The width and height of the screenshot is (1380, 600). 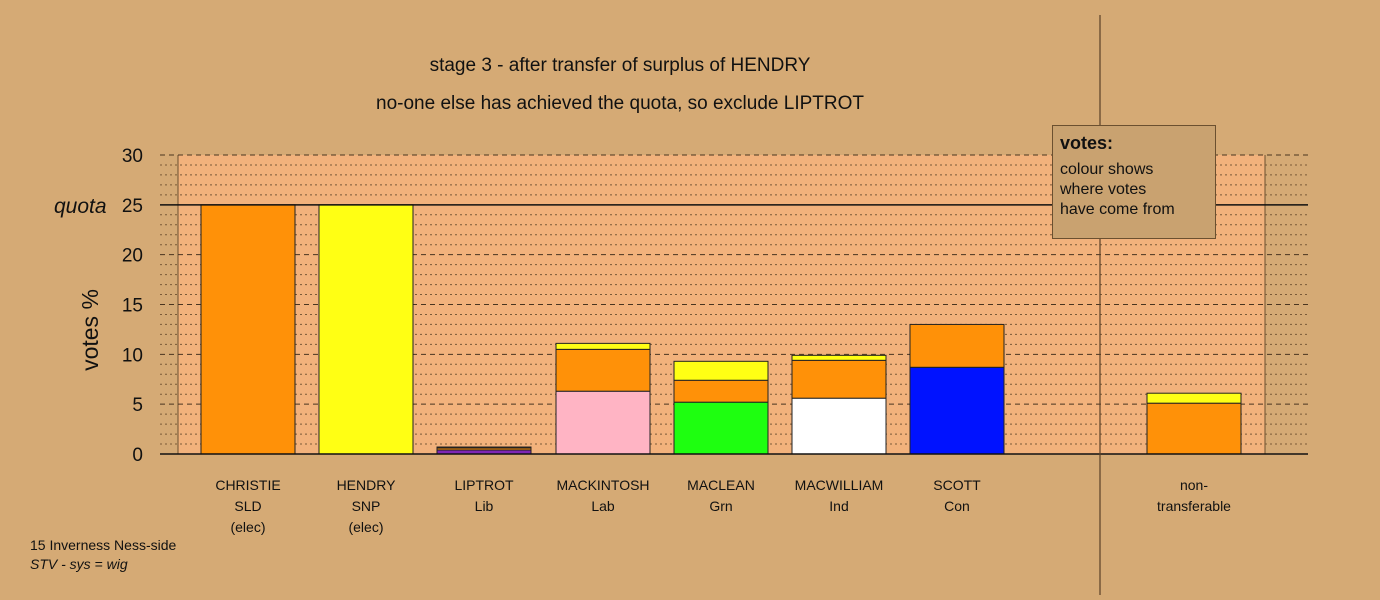 I want to click on legend-line-2: where votes, so click(x=1103, y=189).